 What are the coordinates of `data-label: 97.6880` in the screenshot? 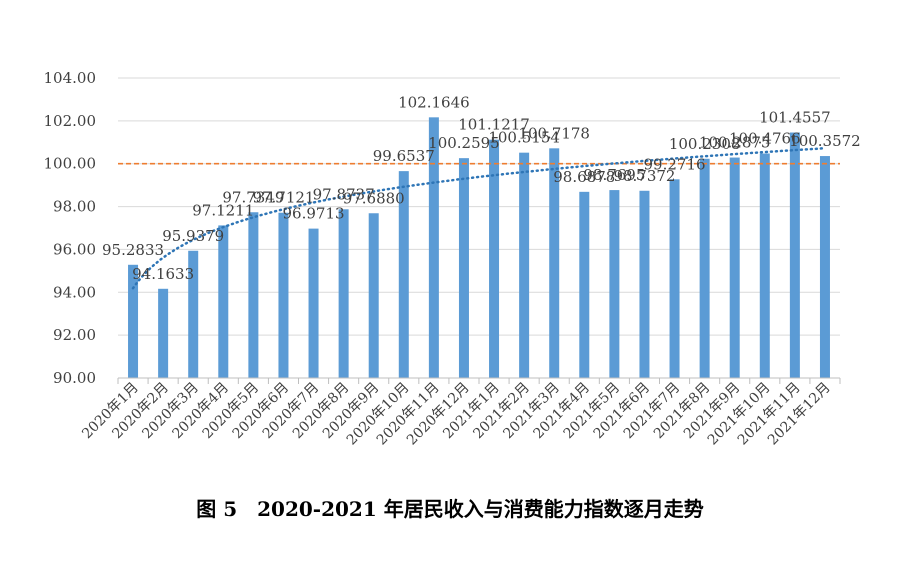 It's located at (374, 198).